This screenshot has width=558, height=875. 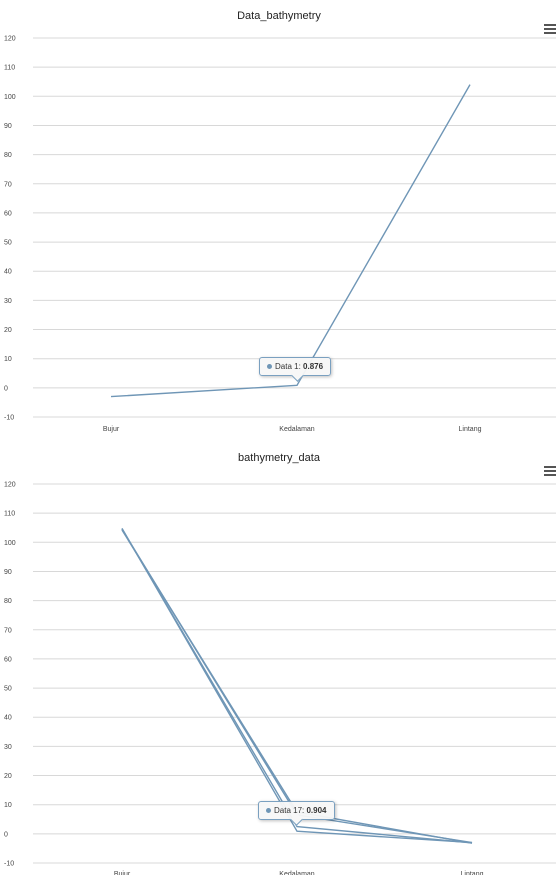 I want to click on tooltip-series-label: Data 17, so click(x=288, y=810).